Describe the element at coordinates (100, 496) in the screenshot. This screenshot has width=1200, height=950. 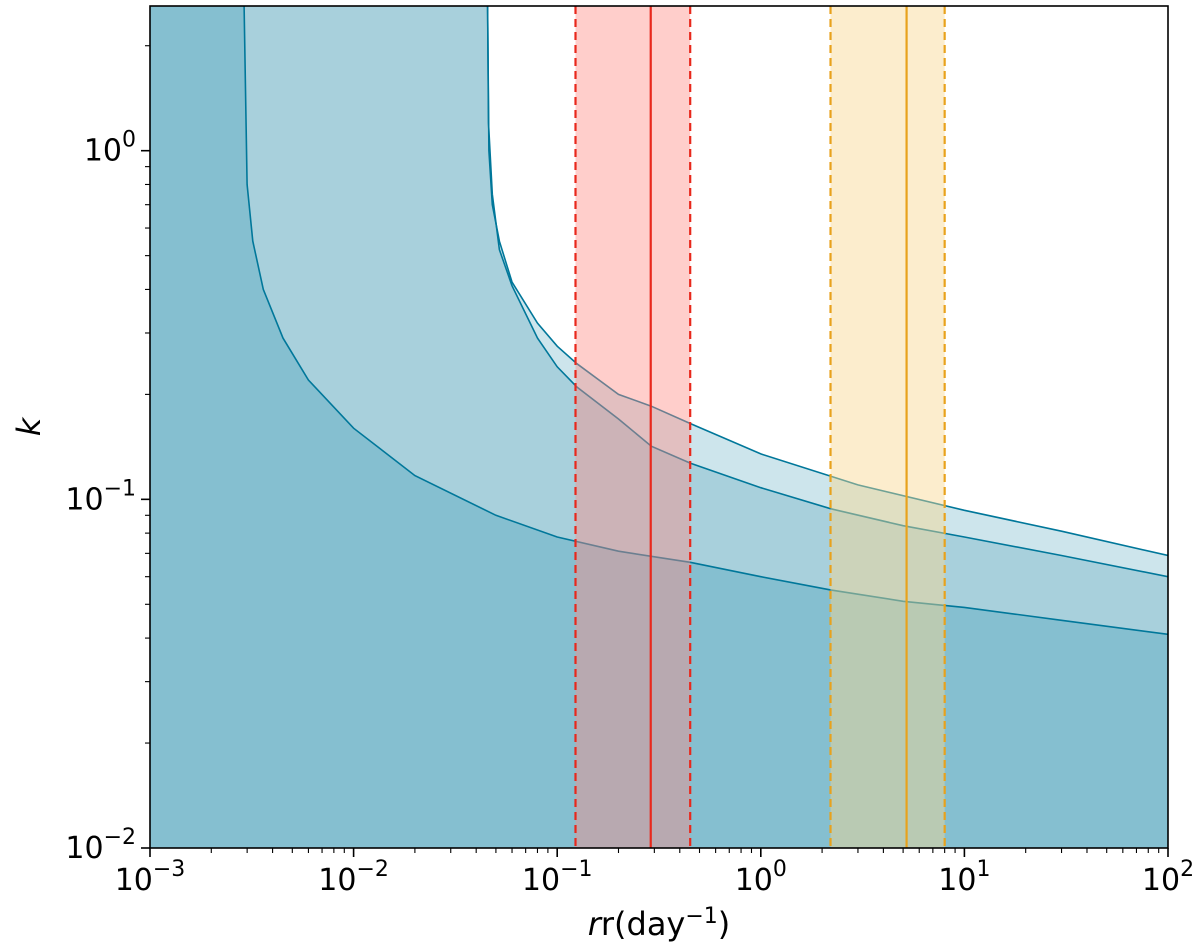
I see `y-tick-label: 10⁻¹` at that location.